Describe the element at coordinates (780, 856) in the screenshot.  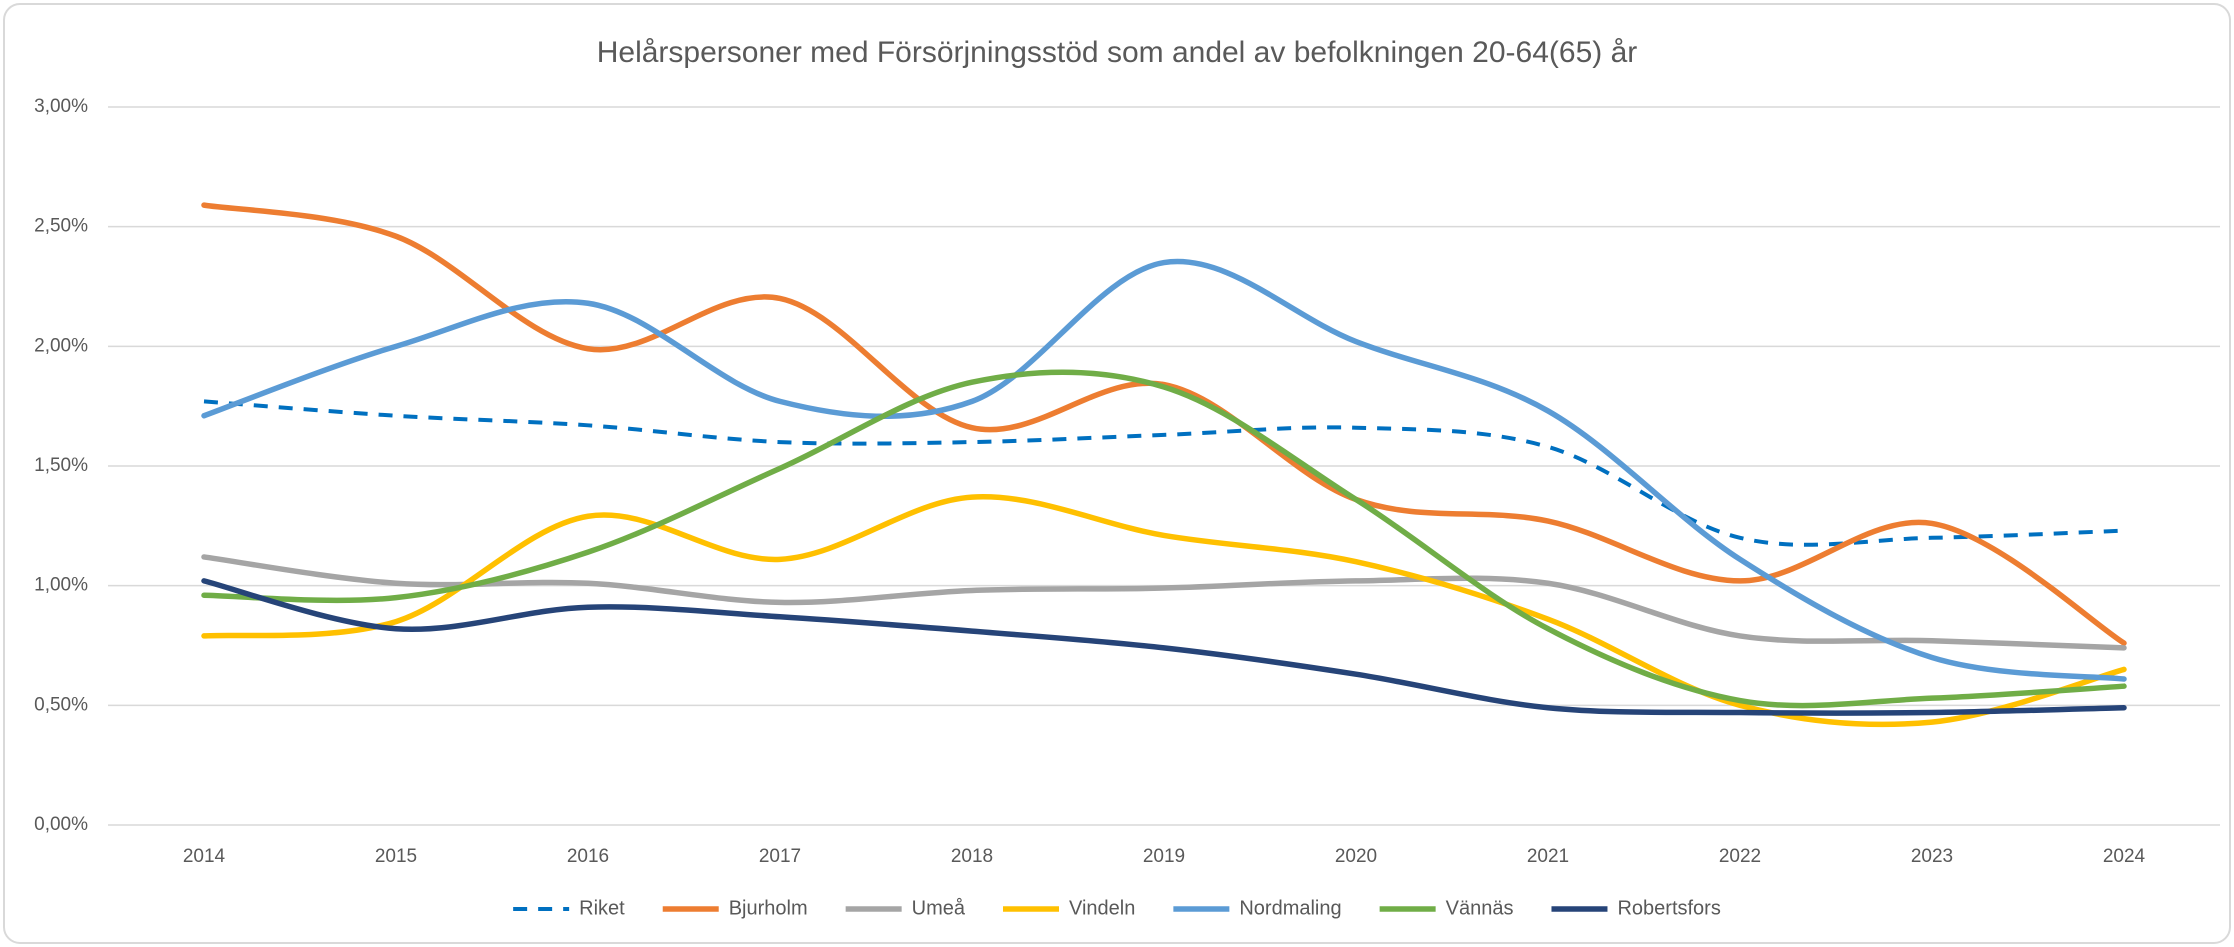
I see `x-tick-label: 2017` at that location.